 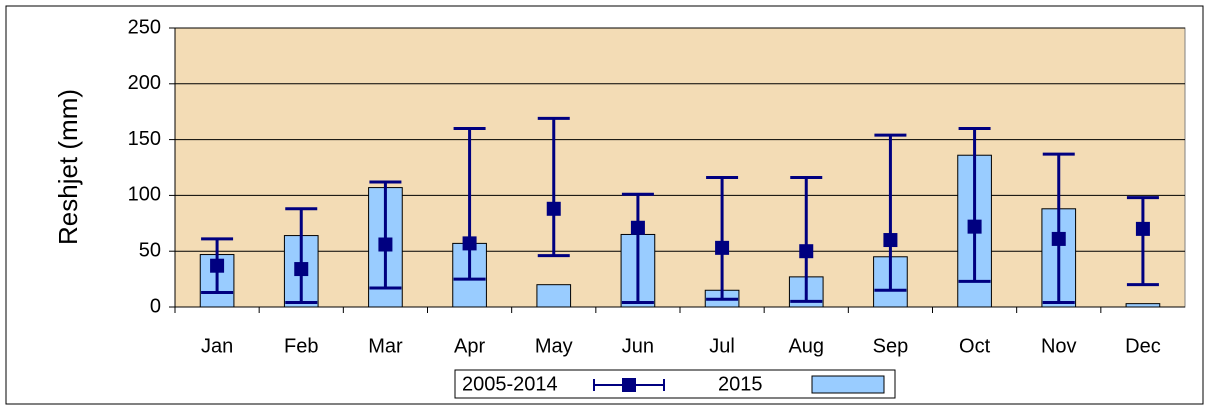 What do you see at coordinates (891, 346) in the screenshot?
I see `x-tick-label: Sep` at bounding box center [891, 346].